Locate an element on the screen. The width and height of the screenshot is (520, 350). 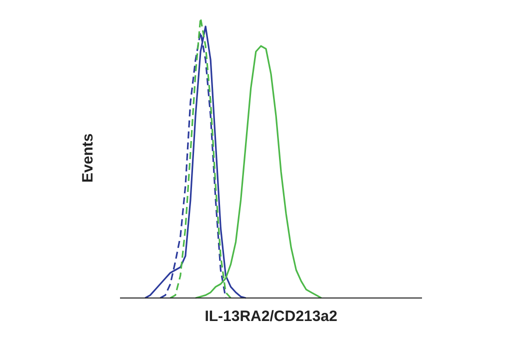
x-axis-title: IL-13RA2/CD213a2 is located at coordinates (271, 316).